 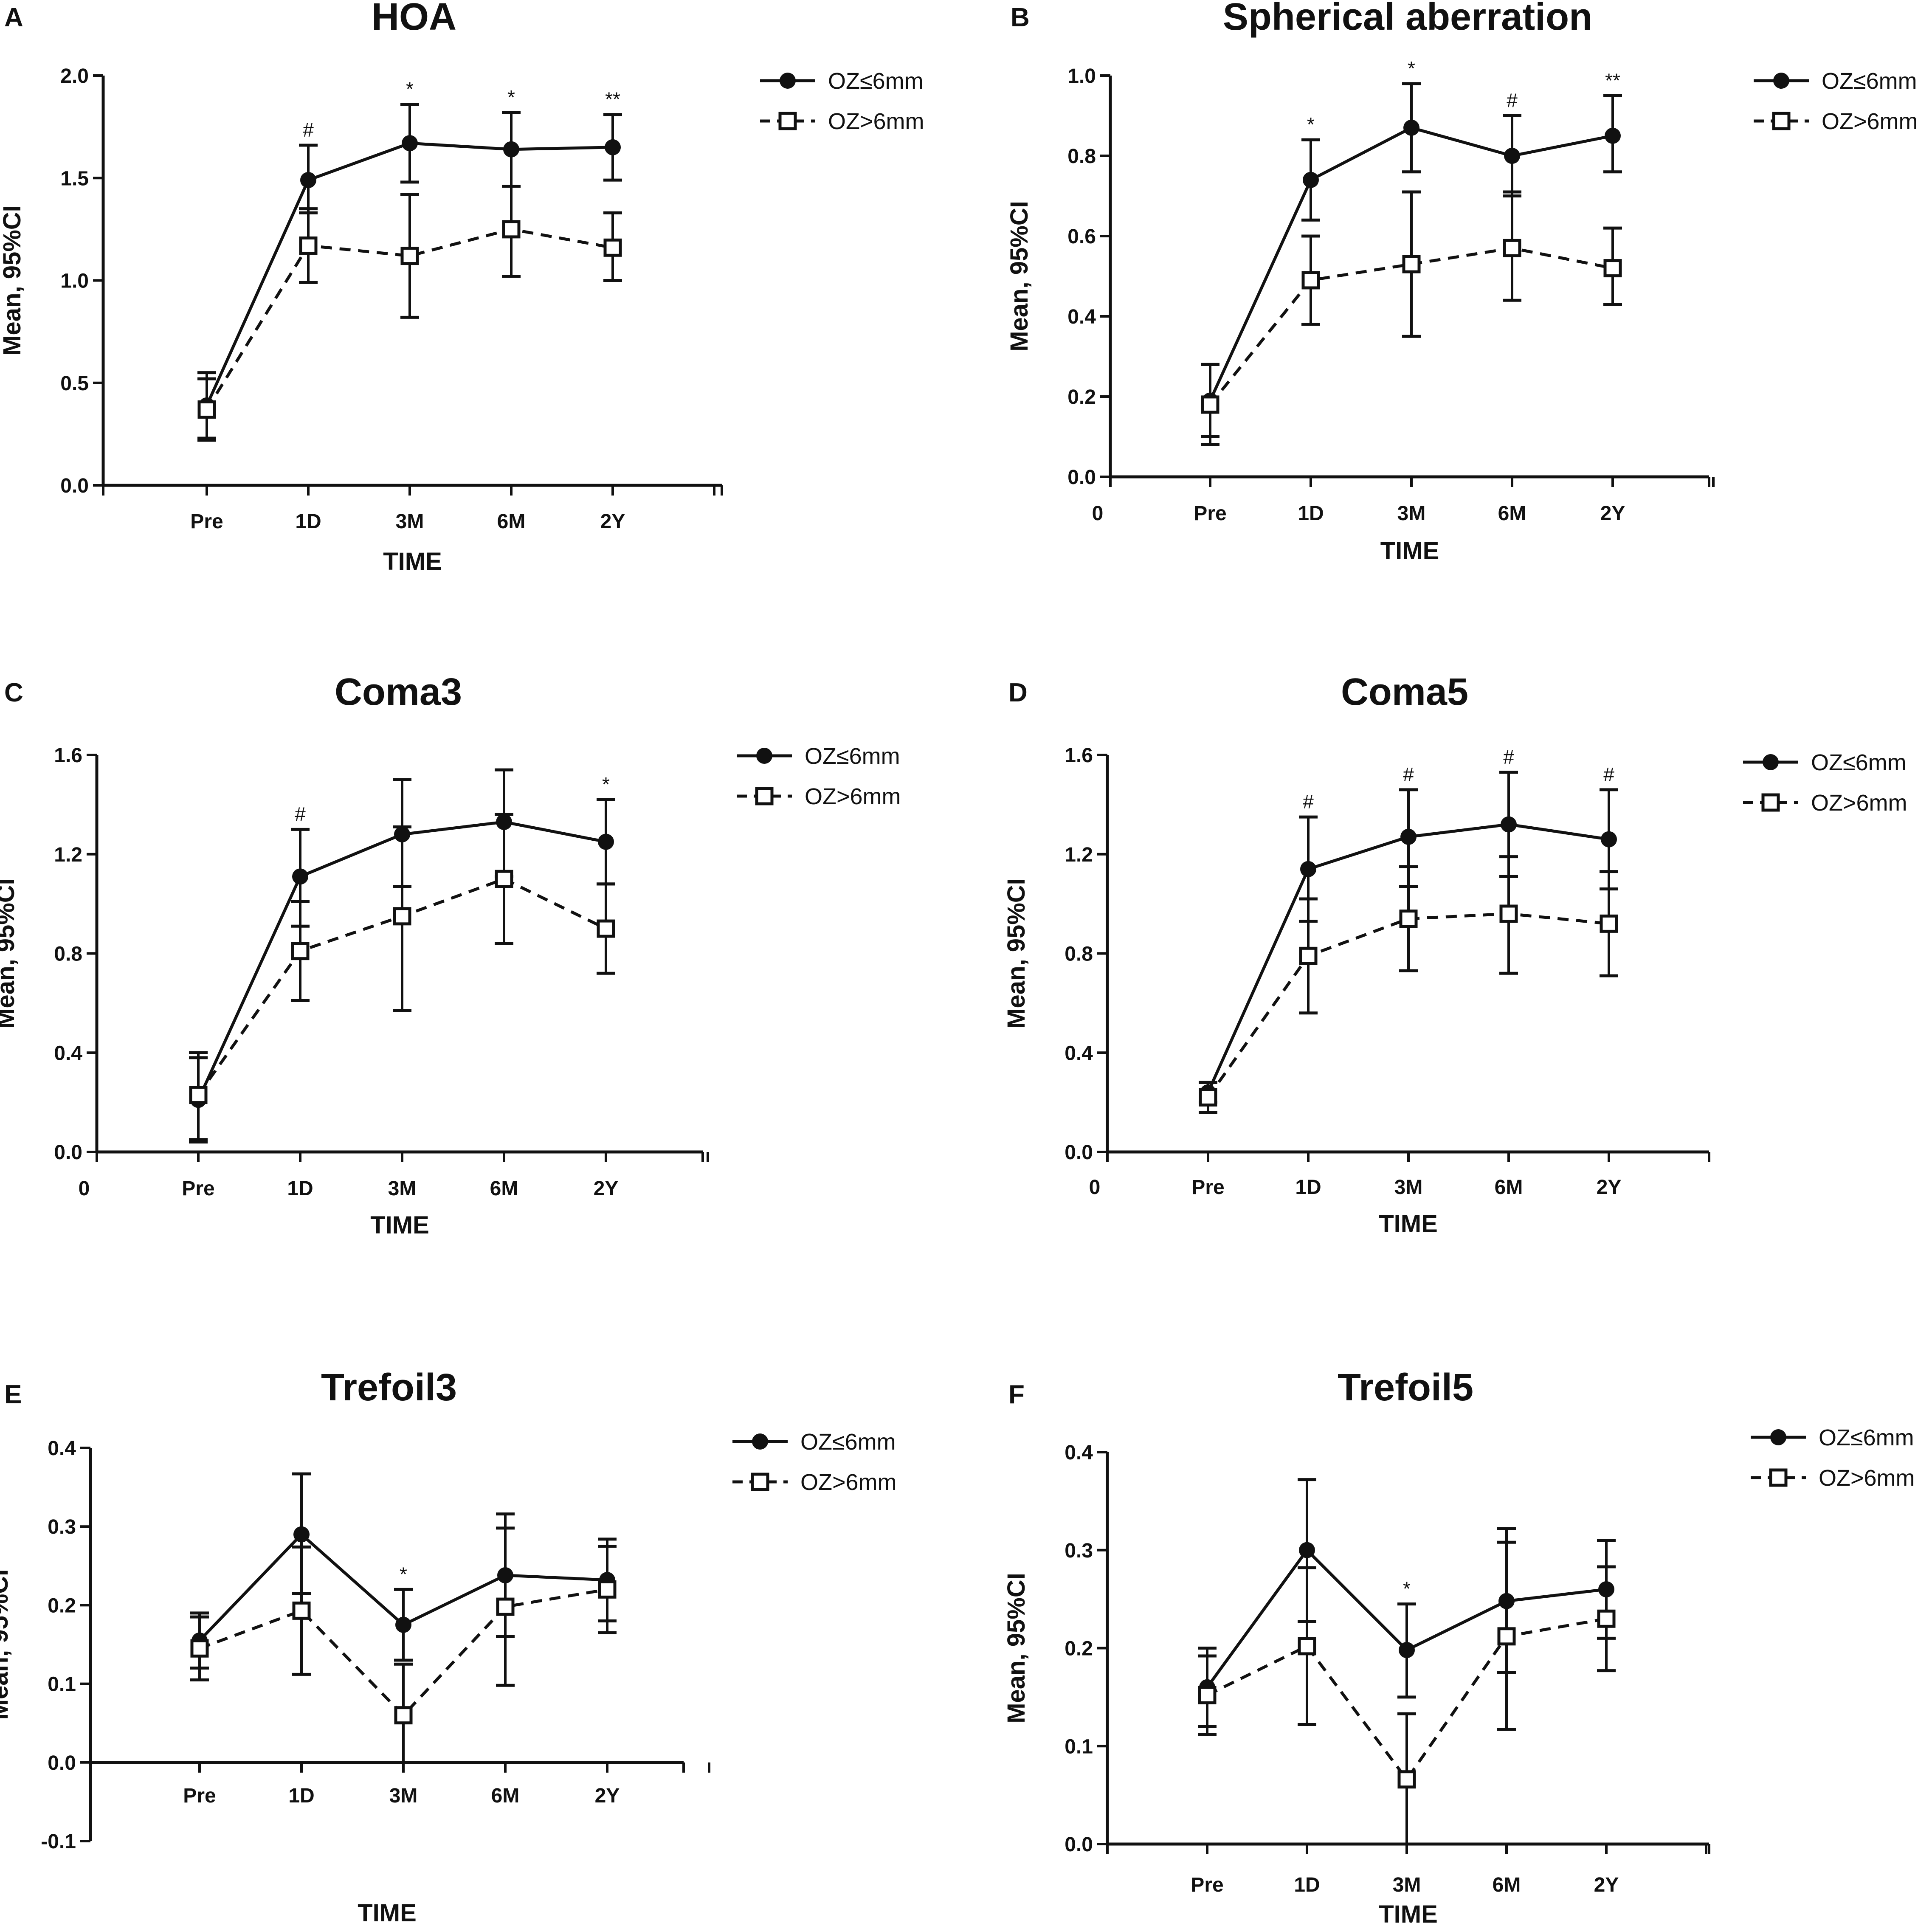 What do you see at coordinates (1079, 855) in the screenshot?
I see `y-tick-label: 1.2` at bounding box center [1079, 855].